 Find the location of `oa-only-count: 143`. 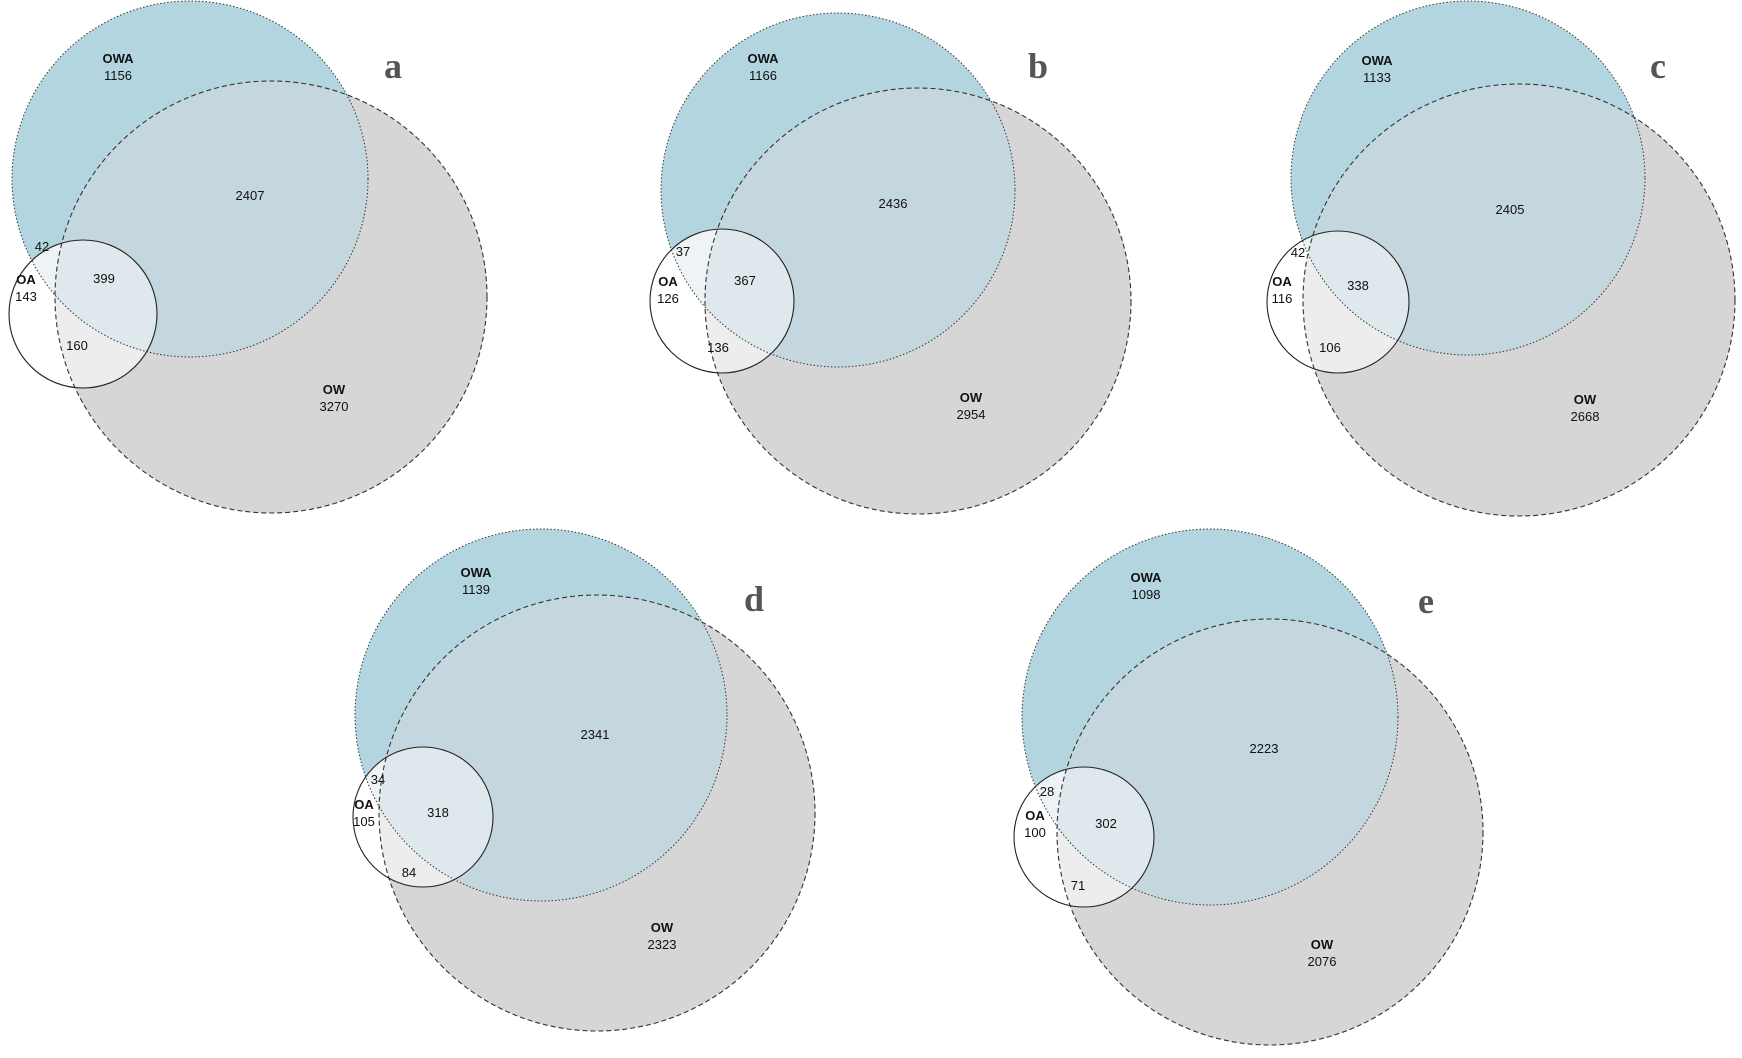

oa-only-count: 143 is located at coordinates (26, 296).